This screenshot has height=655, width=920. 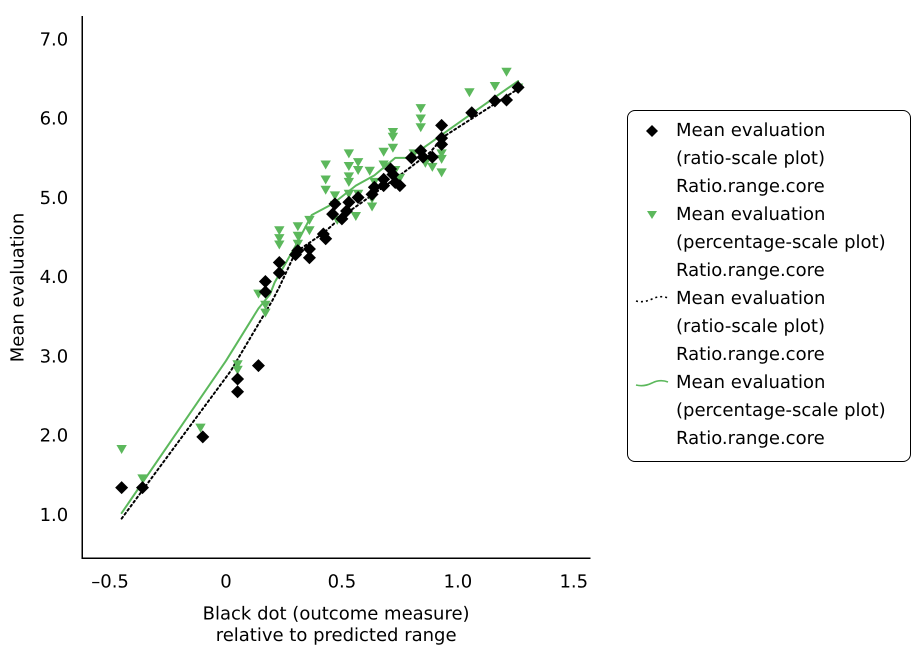 What do you see at coordinates (17, 287) in the screenshot?
I see `y-axis-title: Mean evaluation` at bounding box center [17, 287].